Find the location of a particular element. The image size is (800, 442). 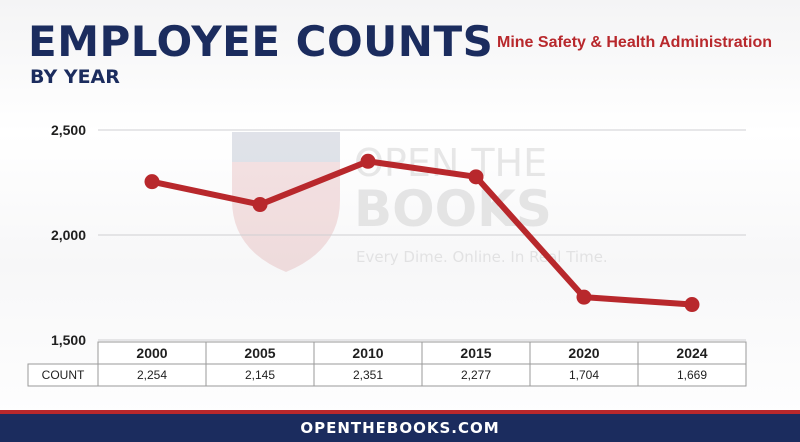

table-value: 1,704 is located at coordinates (584, 375).